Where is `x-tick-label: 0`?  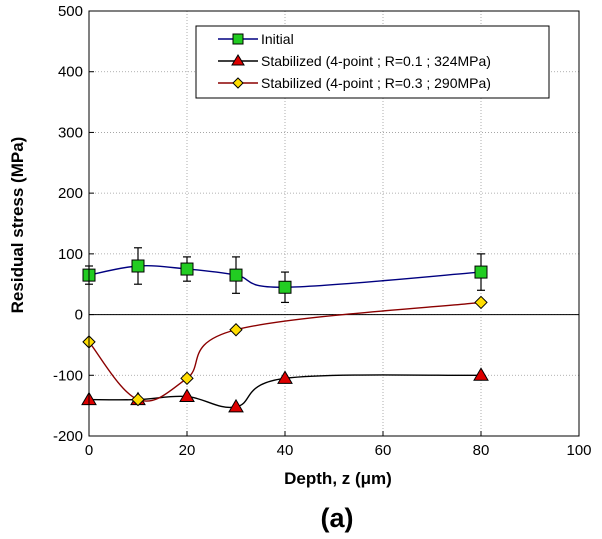
x-tick-label: 0 is located at coordinates (89, 450).